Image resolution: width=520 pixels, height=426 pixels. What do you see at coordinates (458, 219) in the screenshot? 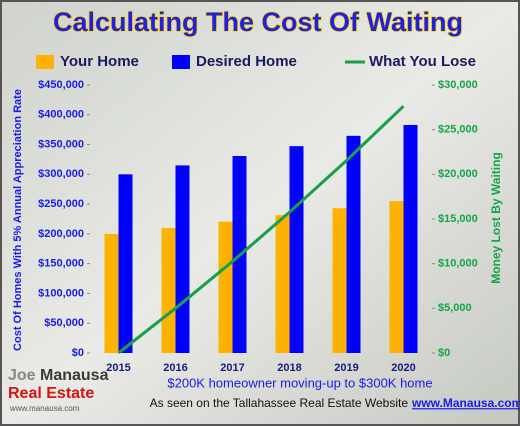
I see `y2-tick-label: $15,000` at bounding box center [458, 219].